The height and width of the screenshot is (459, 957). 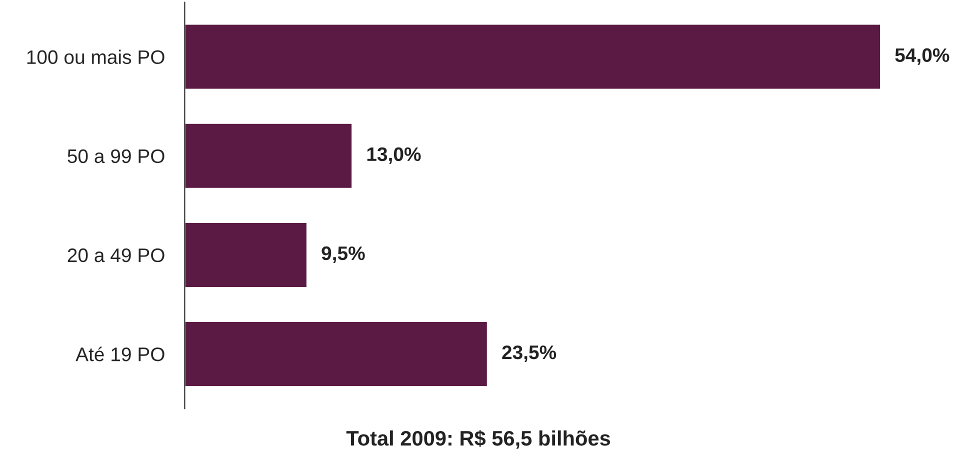 What do you see at coordinates (922, 56) in the screenshot?
I see `data-label: 54,0%` at bounding box center [922, 56].